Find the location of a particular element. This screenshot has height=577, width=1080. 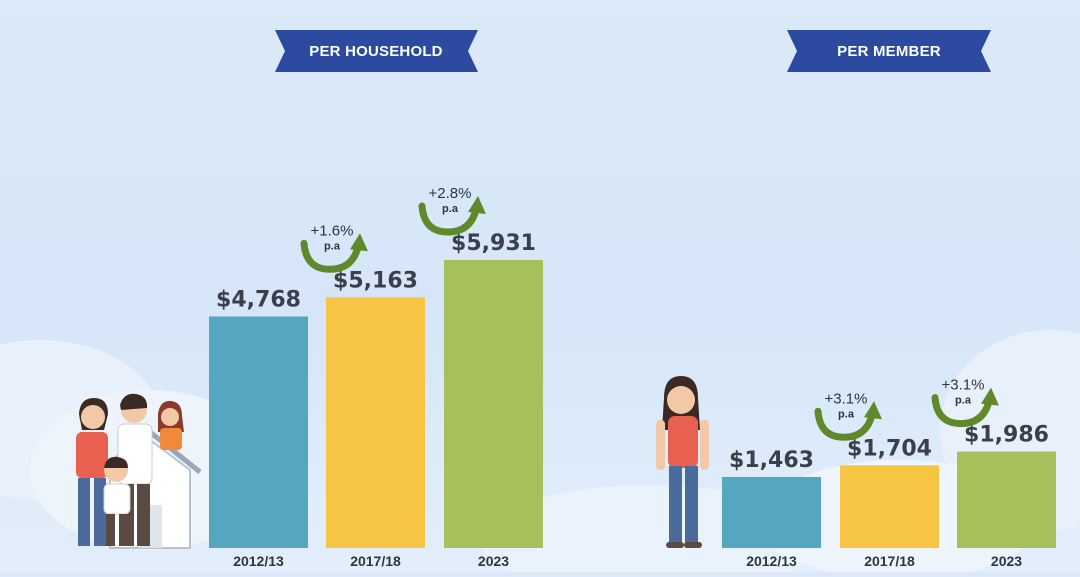

category-label-member-2: 2023 is located at coordinates (1006, 561).